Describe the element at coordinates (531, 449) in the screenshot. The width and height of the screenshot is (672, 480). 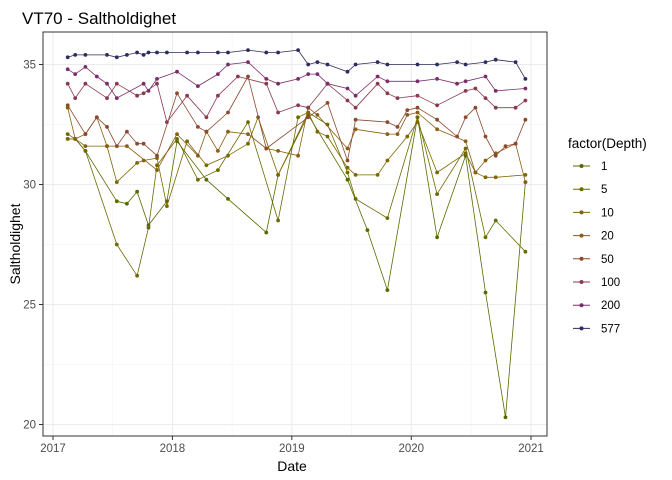
I see `x-tick-label: 2021` at that location.